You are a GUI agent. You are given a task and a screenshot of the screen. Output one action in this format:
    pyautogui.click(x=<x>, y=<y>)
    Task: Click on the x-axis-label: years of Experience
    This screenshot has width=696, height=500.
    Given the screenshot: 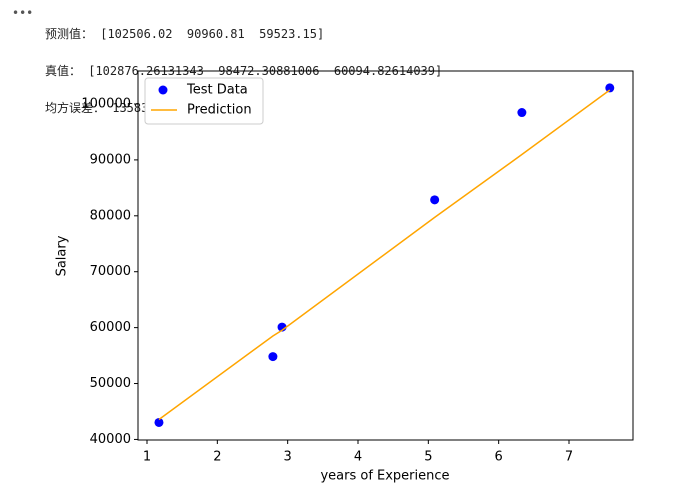 What is the action you would take?
    pyautogui.click(x=384, y=476)
    